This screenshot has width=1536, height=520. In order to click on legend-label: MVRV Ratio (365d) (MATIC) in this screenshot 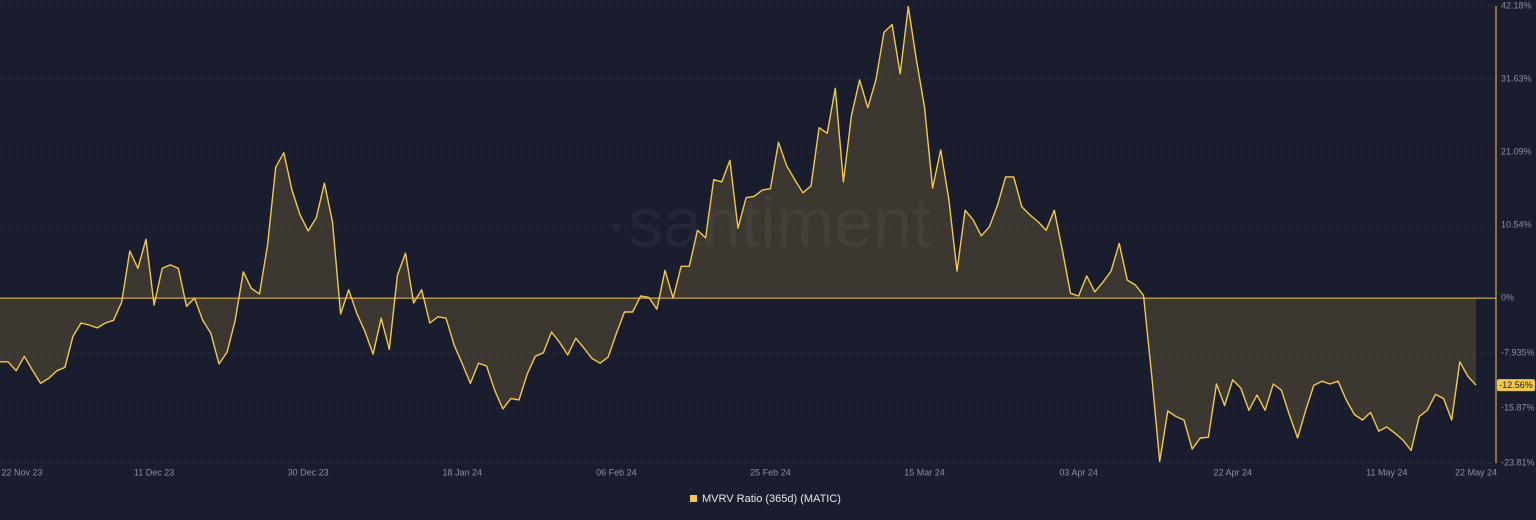, I will do `click(771, 499)`.